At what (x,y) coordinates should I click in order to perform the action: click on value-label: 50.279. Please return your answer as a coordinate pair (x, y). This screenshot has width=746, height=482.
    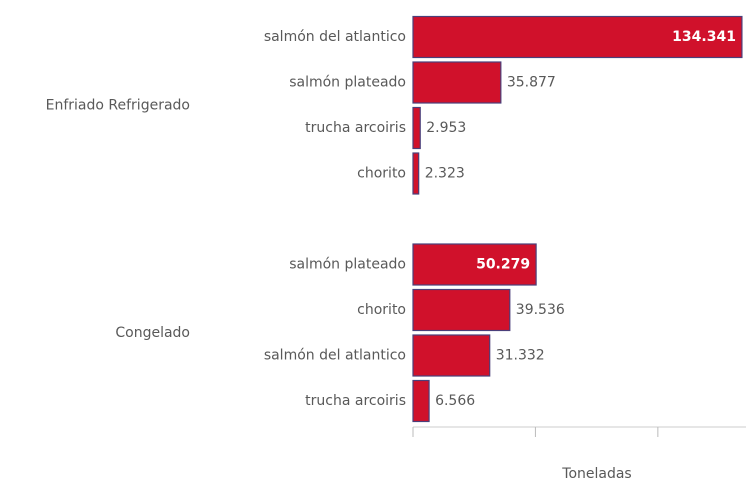
    Looking at the image, I should click on (503, 265).